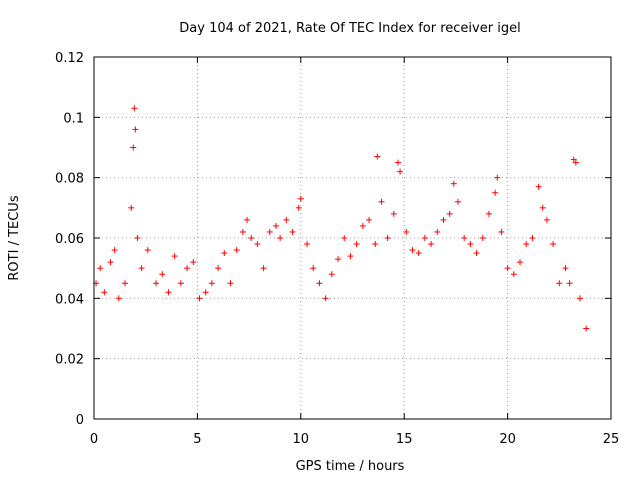 This screenshot has height=480, width=640. Describe the element at coordinates (14, 237) in the screenshot. I see `y-axis-label: ROTI / TECUs` at that location.